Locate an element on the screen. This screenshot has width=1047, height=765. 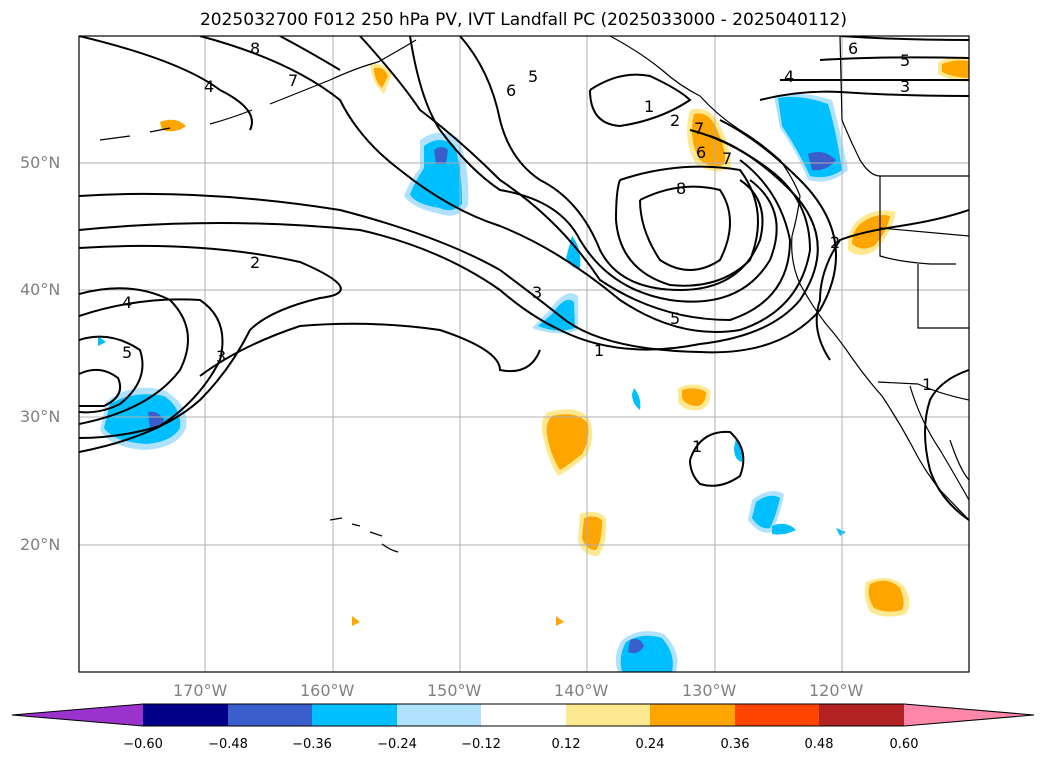
colorbar-tick-label: 0.60 is located at coordinates (904, 744).